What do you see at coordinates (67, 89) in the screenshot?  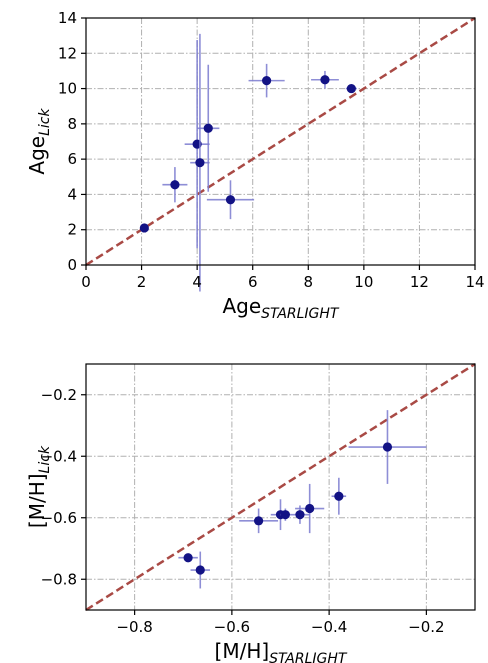 I see `age-y-tick-label: 10` at bounding box center [67, 89].